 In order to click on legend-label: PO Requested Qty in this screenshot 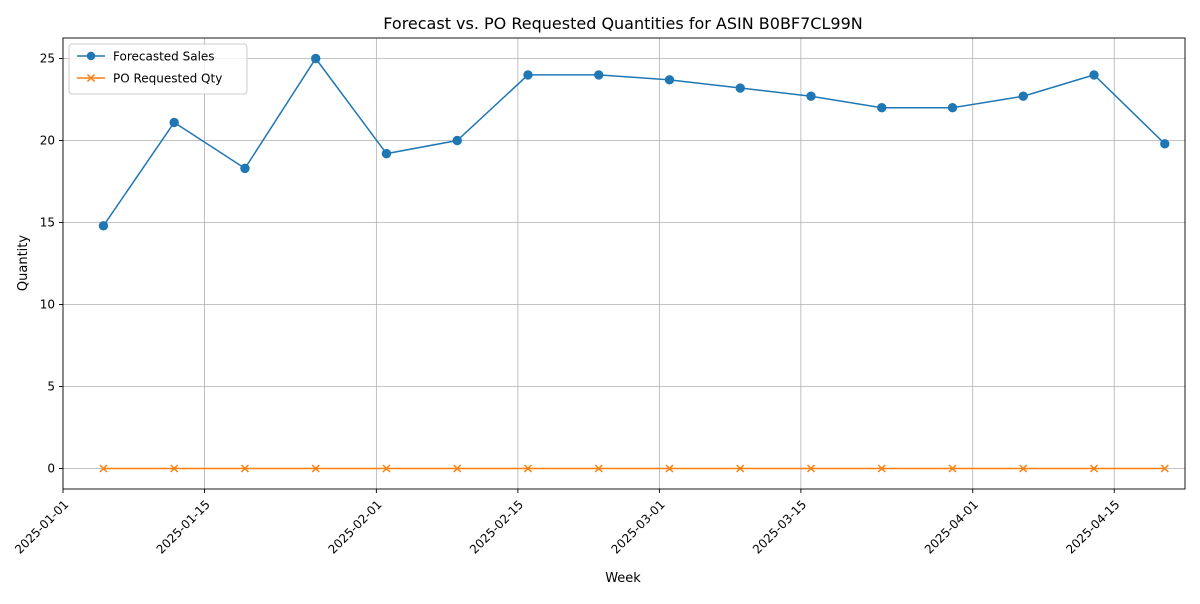, I will do `click(167, 79)`.